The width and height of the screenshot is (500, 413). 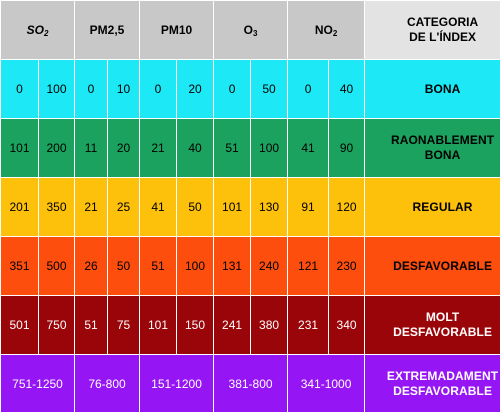 I want to click on so2-min: 101, so click(x=20, y=148).